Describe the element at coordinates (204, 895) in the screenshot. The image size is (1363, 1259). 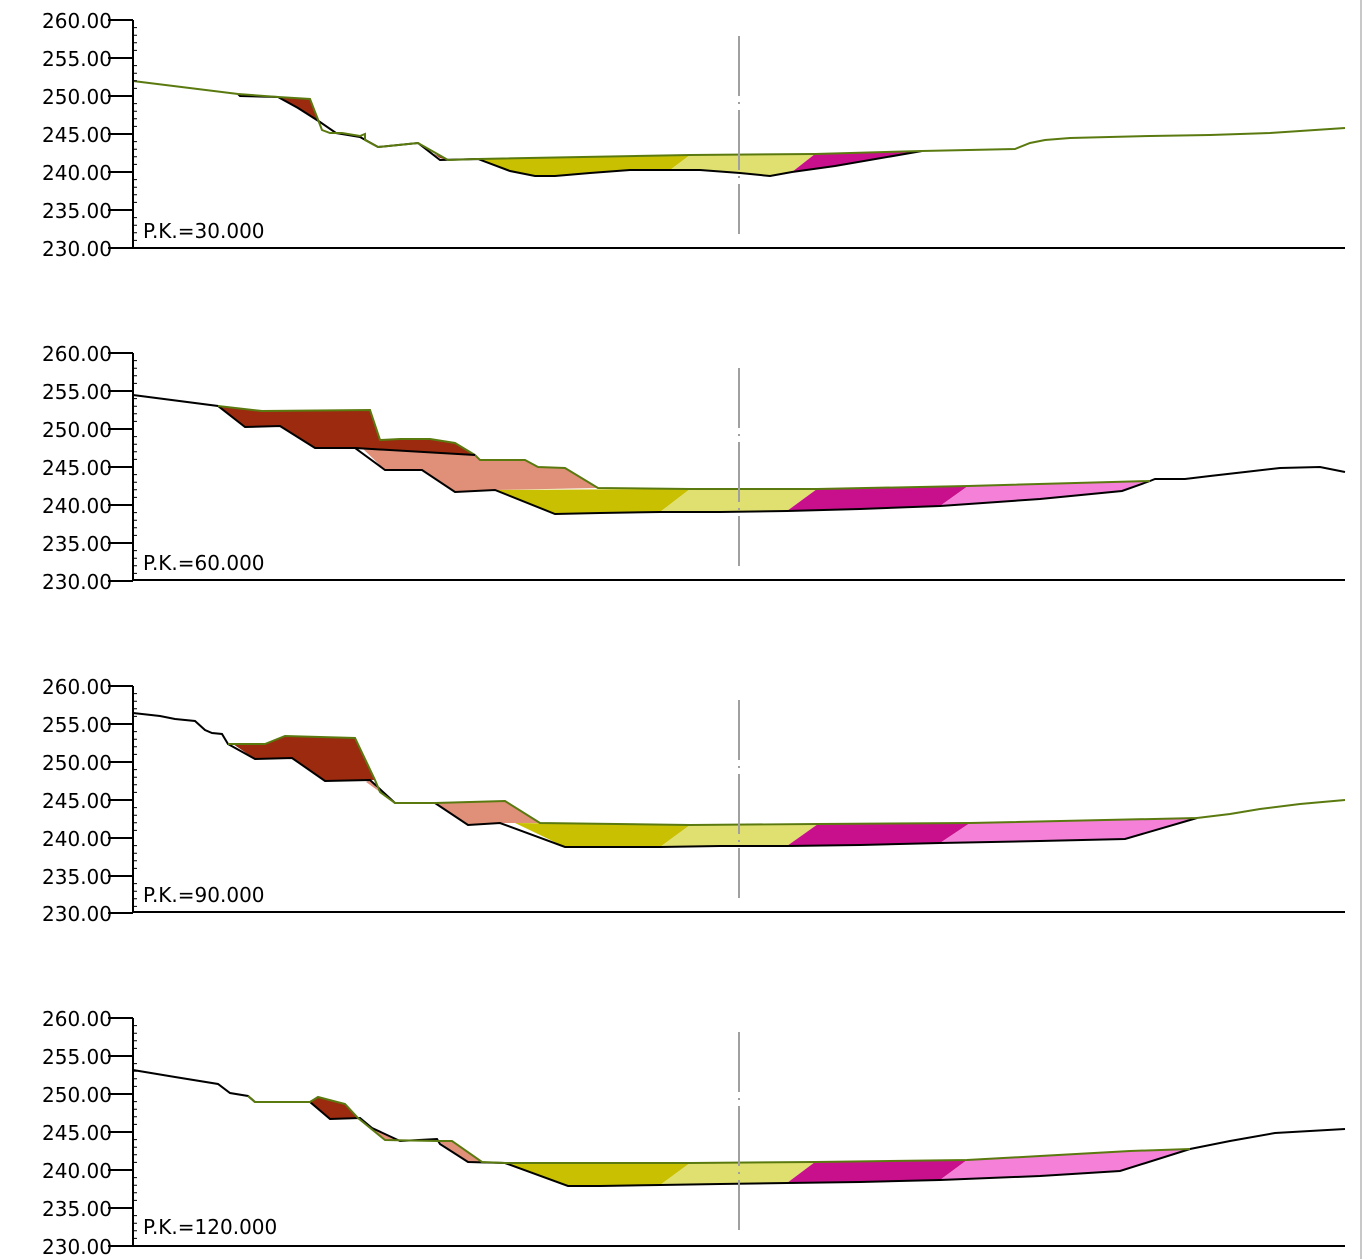
I see `section-label: P.K.=90.000` at that location.